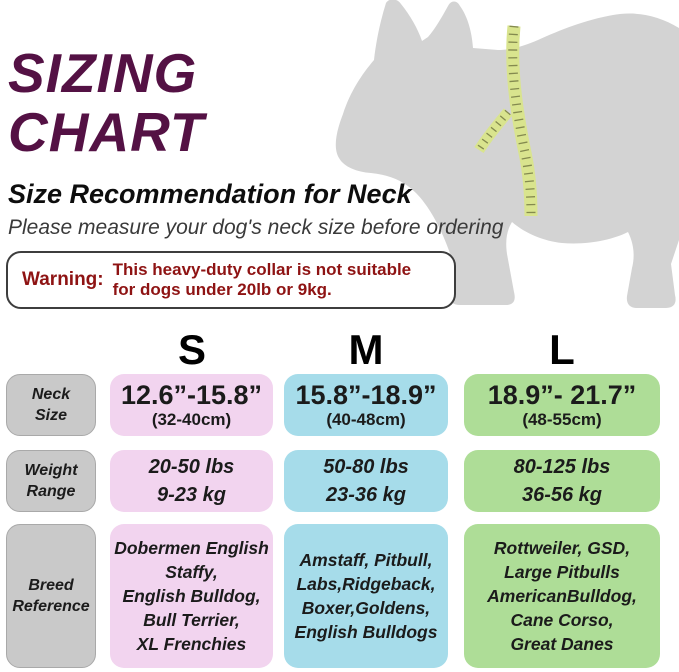  I want to click on neck-size-m-inches: 15.8”-18.9”, so click(366, 395).